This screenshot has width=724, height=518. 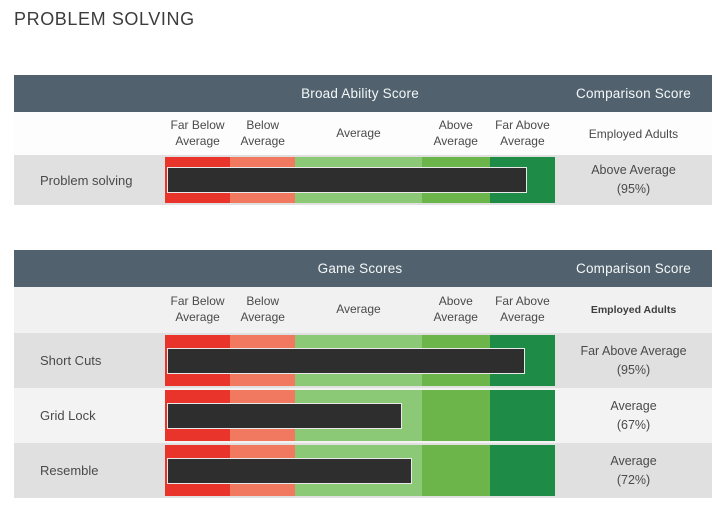 I want to click on page-title: PROBLEM SOLVING, so click(x=104, y=19).